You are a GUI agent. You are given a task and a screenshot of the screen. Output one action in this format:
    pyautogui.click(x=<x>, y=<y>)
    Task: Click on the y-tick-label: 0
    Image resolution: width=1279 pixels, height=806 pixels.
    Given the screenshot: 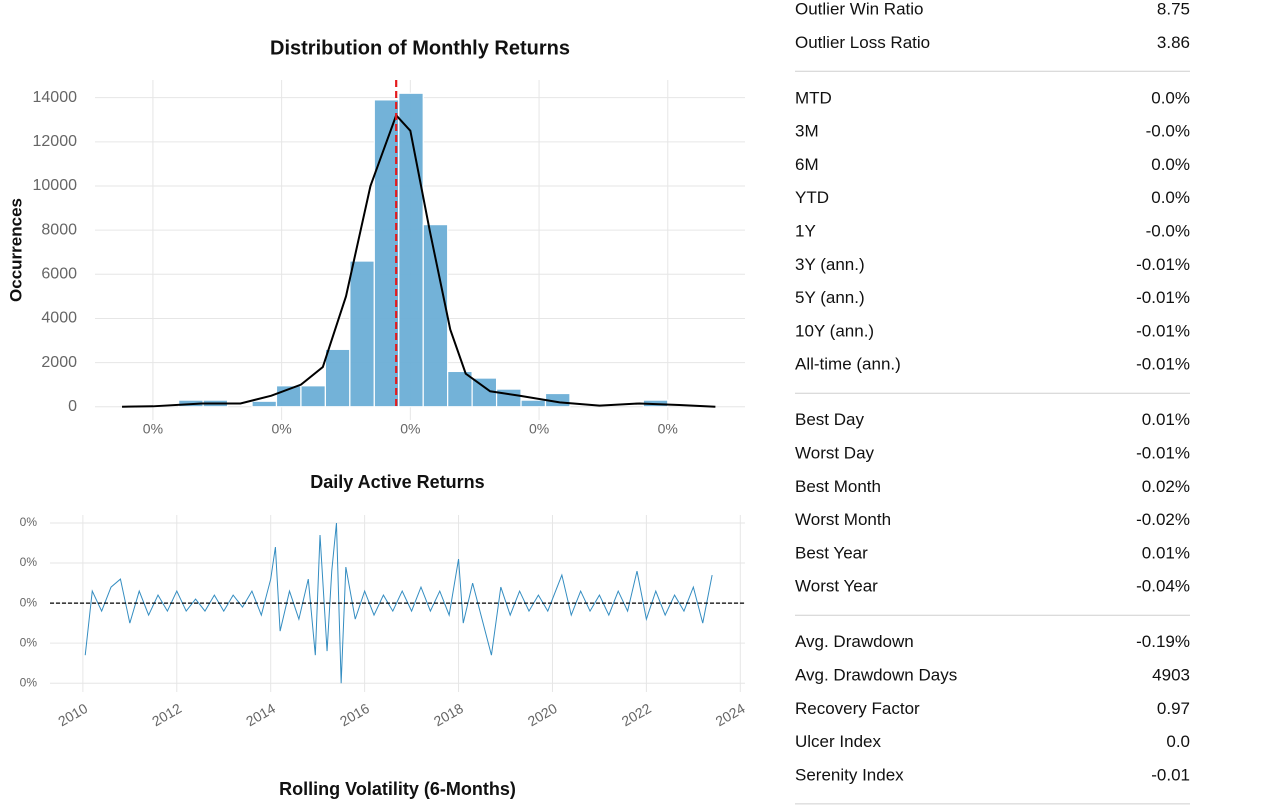 What is the action you would take?
    pyautogui.click(x=72, y=406)
    